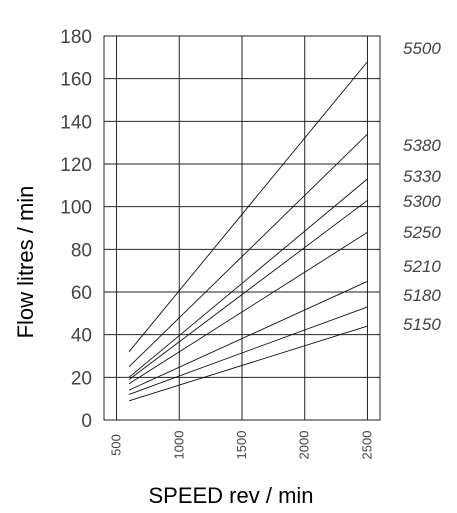 The width and height of the screenshot is (457, 513). Describe the element at coordinates (366, 445) in the screenshot. I see `x-tick-label: 2500` at that location.